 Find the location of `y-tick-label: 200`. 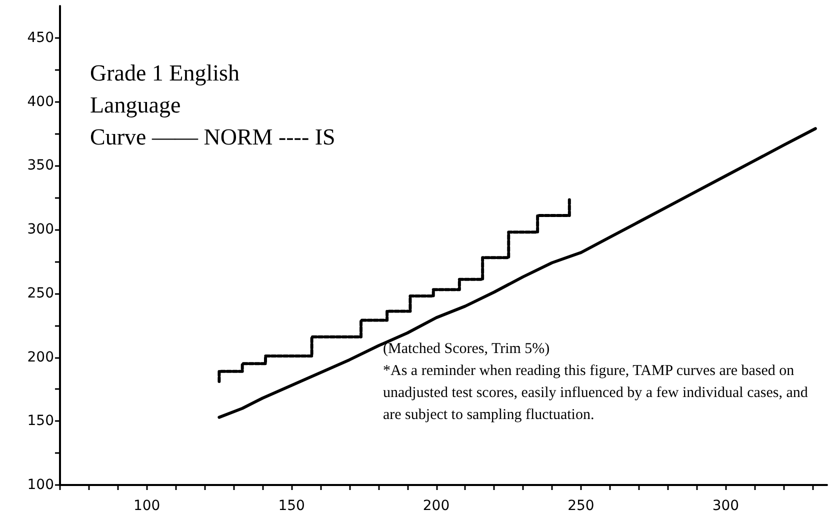

y-tick-label: 200 is located at coordinates (40, 357).